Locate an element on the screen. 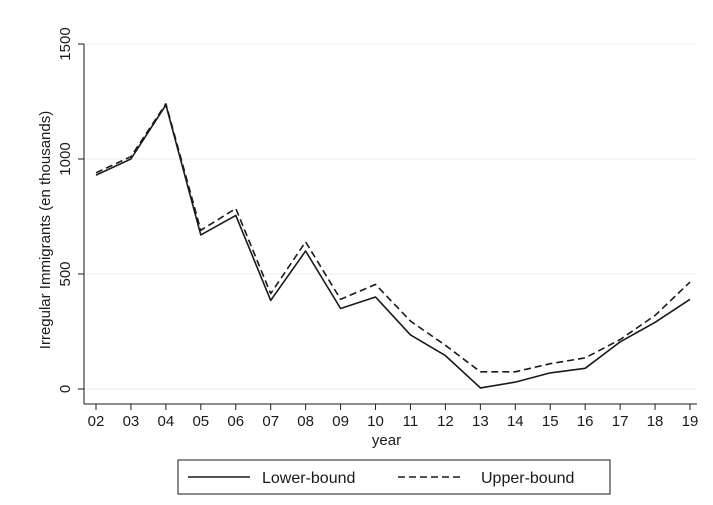 This screenshot has width=713, height=505. x-tick-label: 16 is located at coordinates (585, 421).